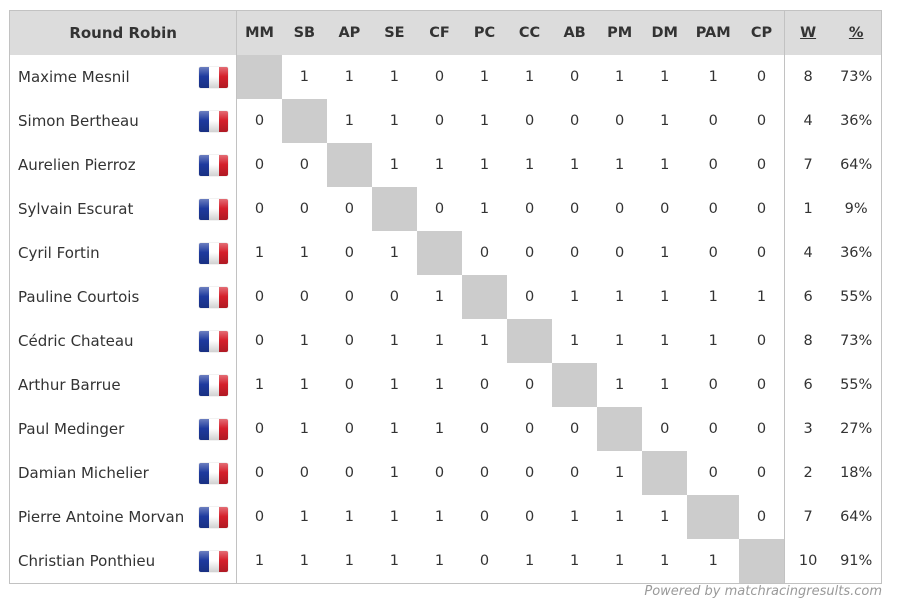  What do you see at coordinates (445, 253) in the screenshot?
I see `table-row: Cyril Fortin 1 1 0 1 0 0 0 0 1 0 0 4 36%` at bounding box center [445, 253].